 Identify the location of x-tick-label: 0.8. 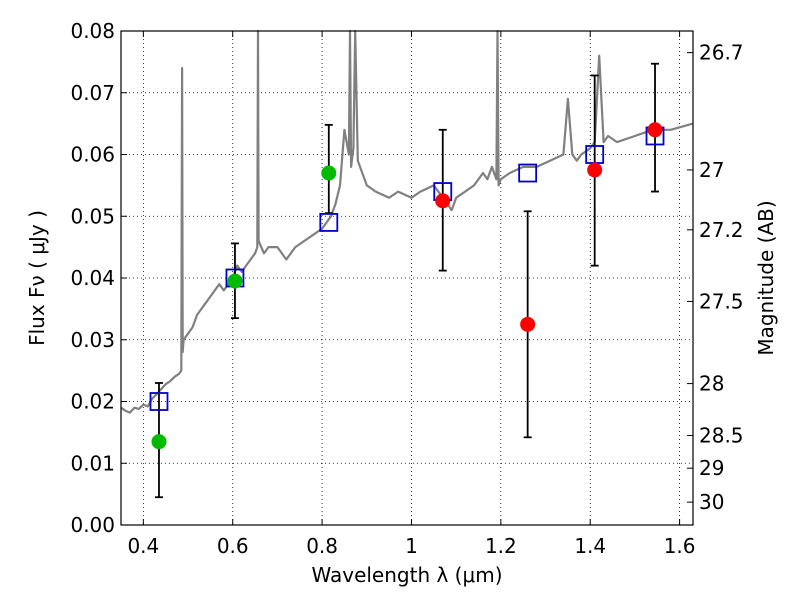
(322, 546).